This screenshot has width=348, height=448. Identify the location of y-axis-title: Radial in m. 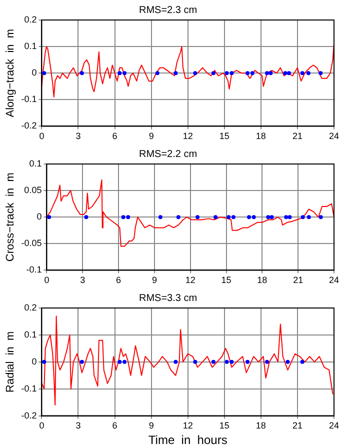
(10, 361).